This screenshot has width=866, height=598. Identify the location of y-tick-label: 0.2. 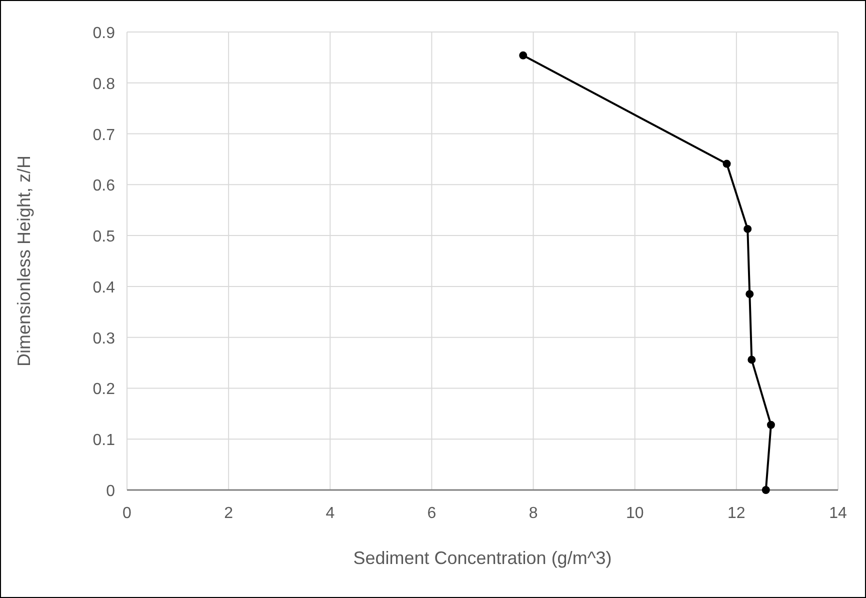
(104, 389).